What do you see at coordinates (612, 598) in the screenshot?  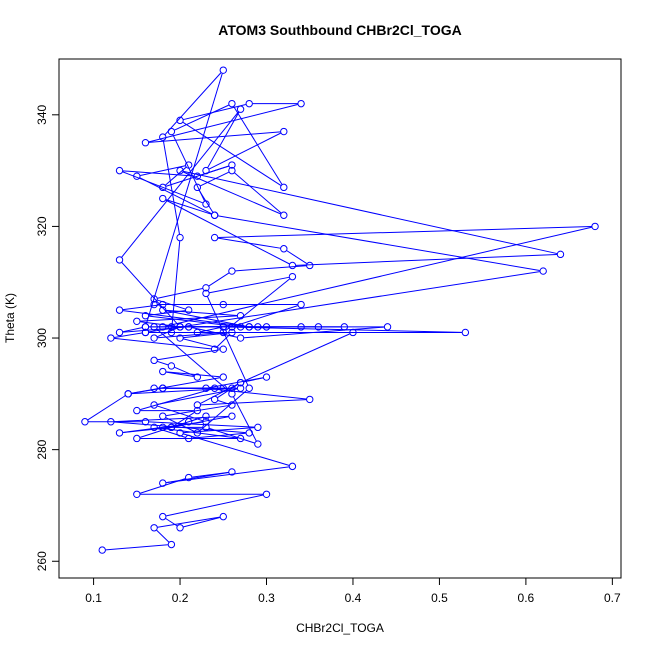 I see `x-tick-label: 0.7` at bounding box center [612, 598].